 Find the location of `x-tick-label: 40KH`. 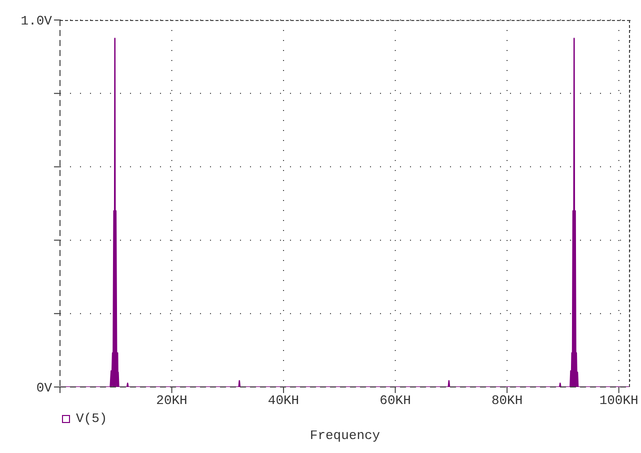

x-tick-label: 40KH is located at coordinates (284, 400).